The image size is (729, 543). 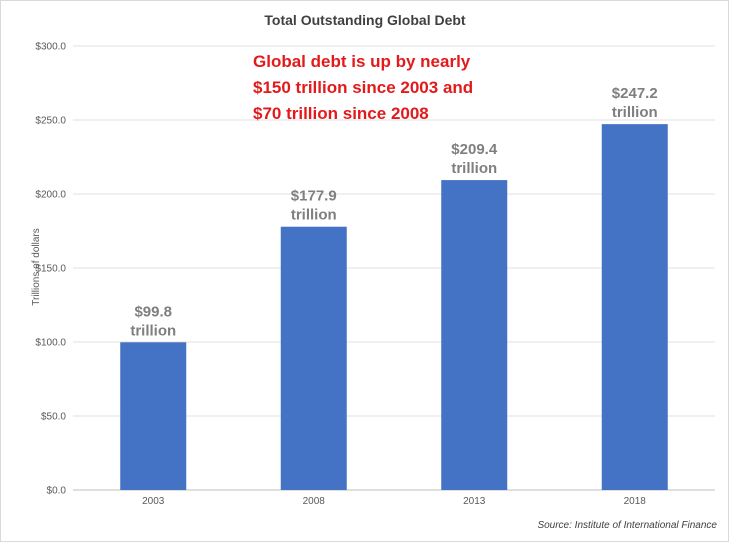 I want to click on y-axis-label: Trillions of dollars, so click(x=36, y=266).